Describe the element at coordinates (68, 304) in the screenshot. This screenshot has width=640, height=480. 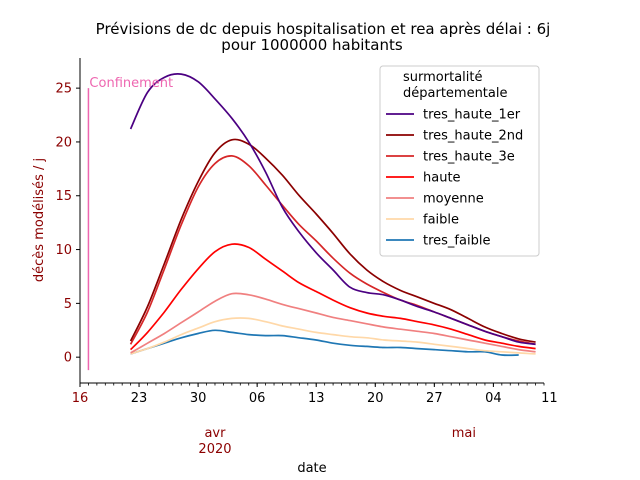
I see `y-tick-label: 5` at that location.